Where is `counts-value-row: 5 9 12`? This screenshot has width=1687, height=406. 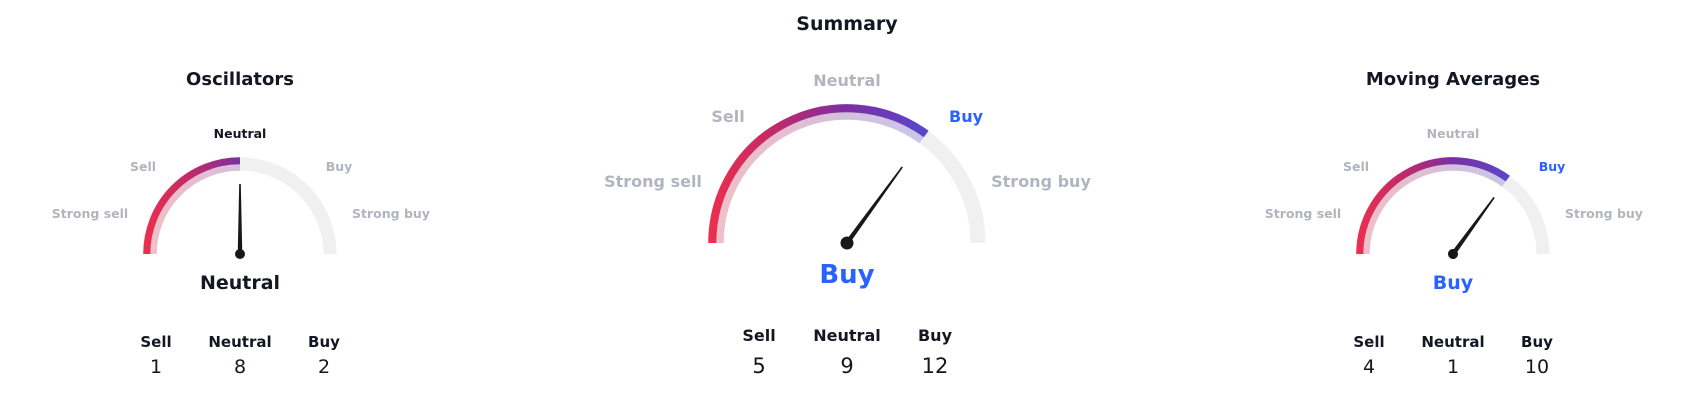
counts-value-row: 5 9 12 is located at coordinates (847, 366).